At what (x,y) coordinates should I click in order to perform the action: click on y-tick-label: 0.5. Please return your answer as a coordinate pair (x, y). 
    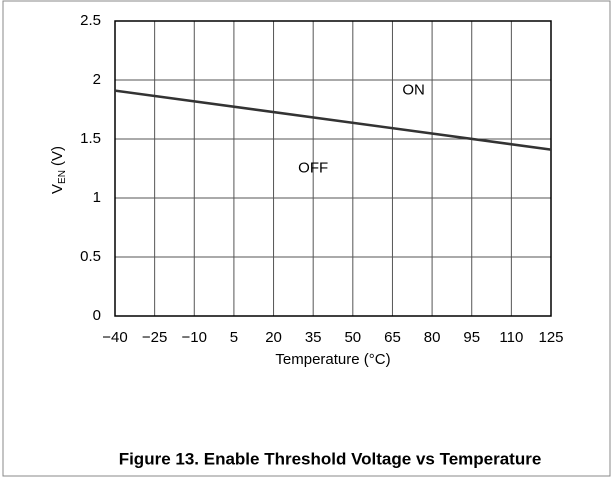
    Looking at the image, I should click on (90, 256).